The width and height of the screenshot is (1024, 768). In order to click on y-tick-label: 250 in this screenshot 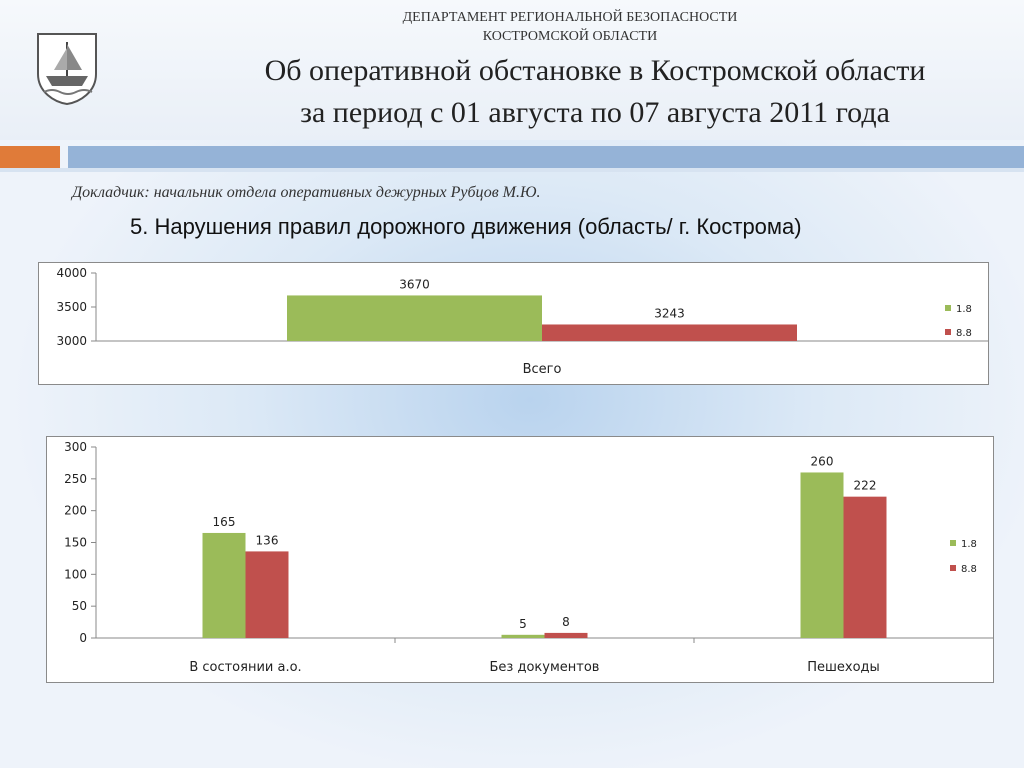, I will do `click(75, 479)`.